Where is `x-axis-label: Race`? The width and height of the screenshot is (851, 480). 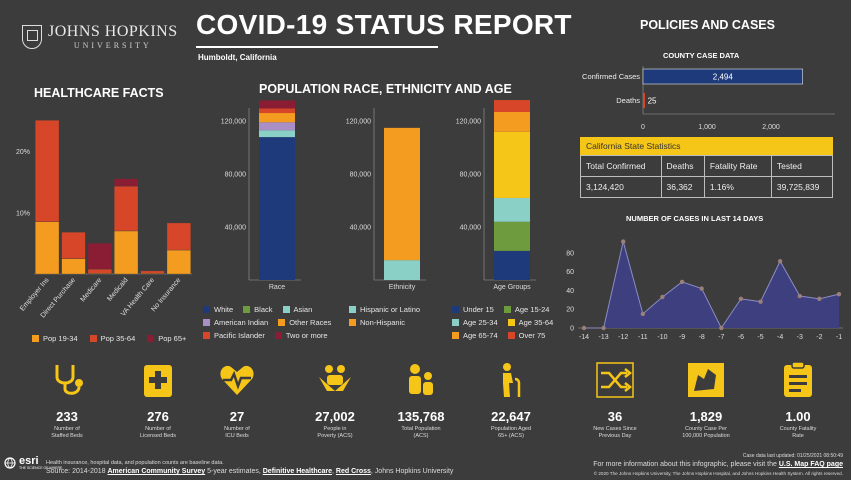 x-axis-label: Race is located at coordinates (277, 287).